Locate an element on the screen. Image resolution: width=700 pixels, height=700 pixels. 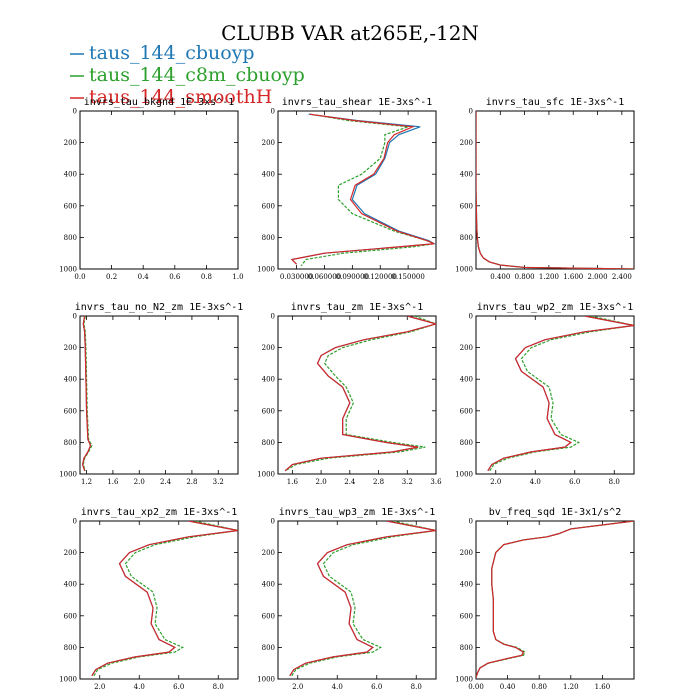
panel-title: invrs_tau_zm 1E-3xs^-1 is located at coordinates (357, 307).